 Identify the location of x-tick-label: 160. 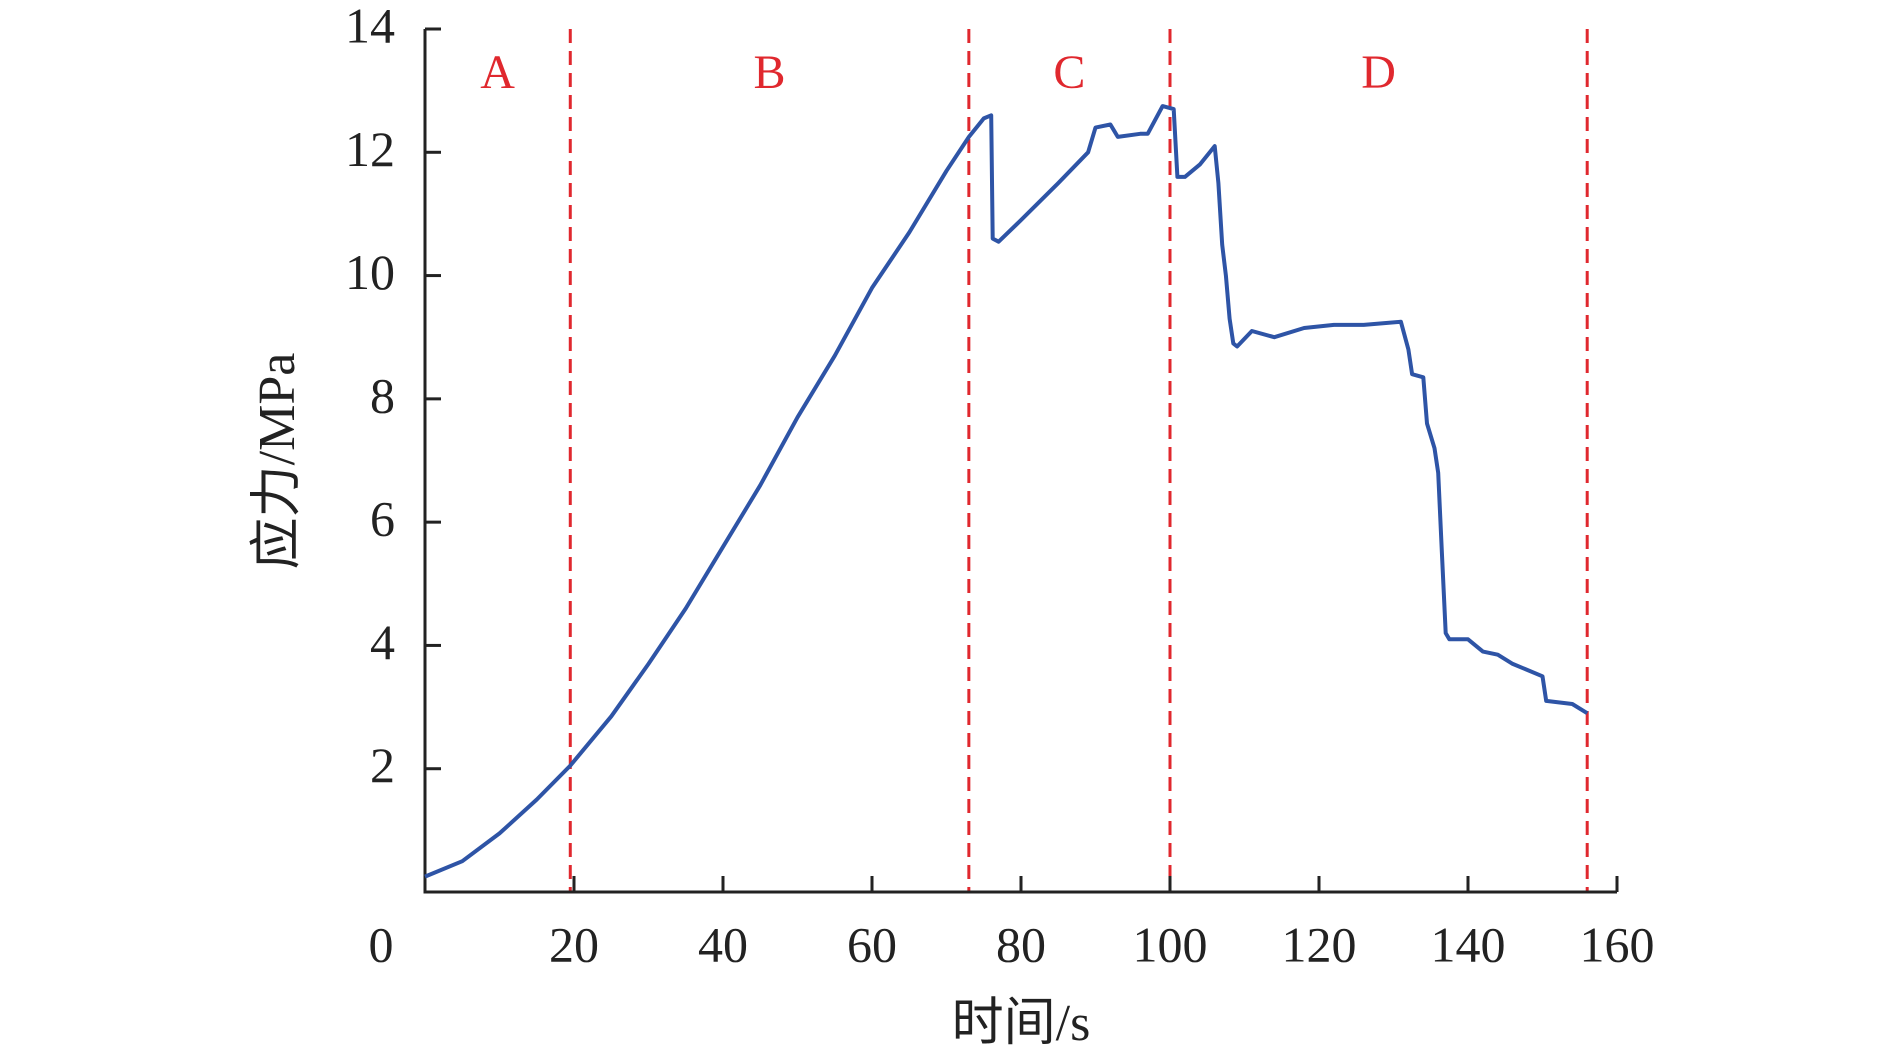
(1617, 944).